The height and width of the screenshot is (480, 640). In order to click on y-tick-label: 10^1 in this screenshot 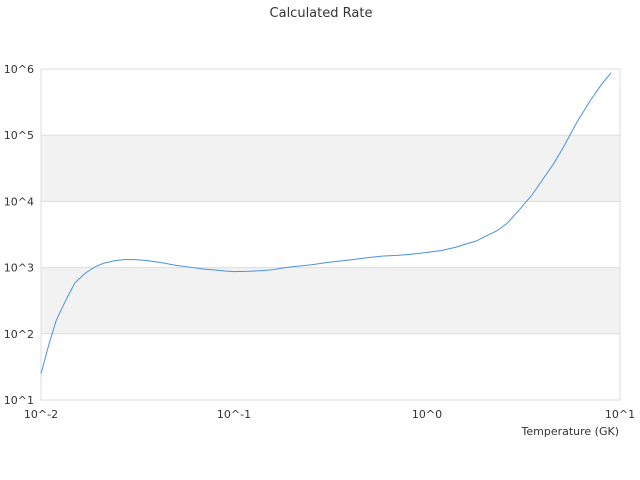, I will do `click(19, 400)`.